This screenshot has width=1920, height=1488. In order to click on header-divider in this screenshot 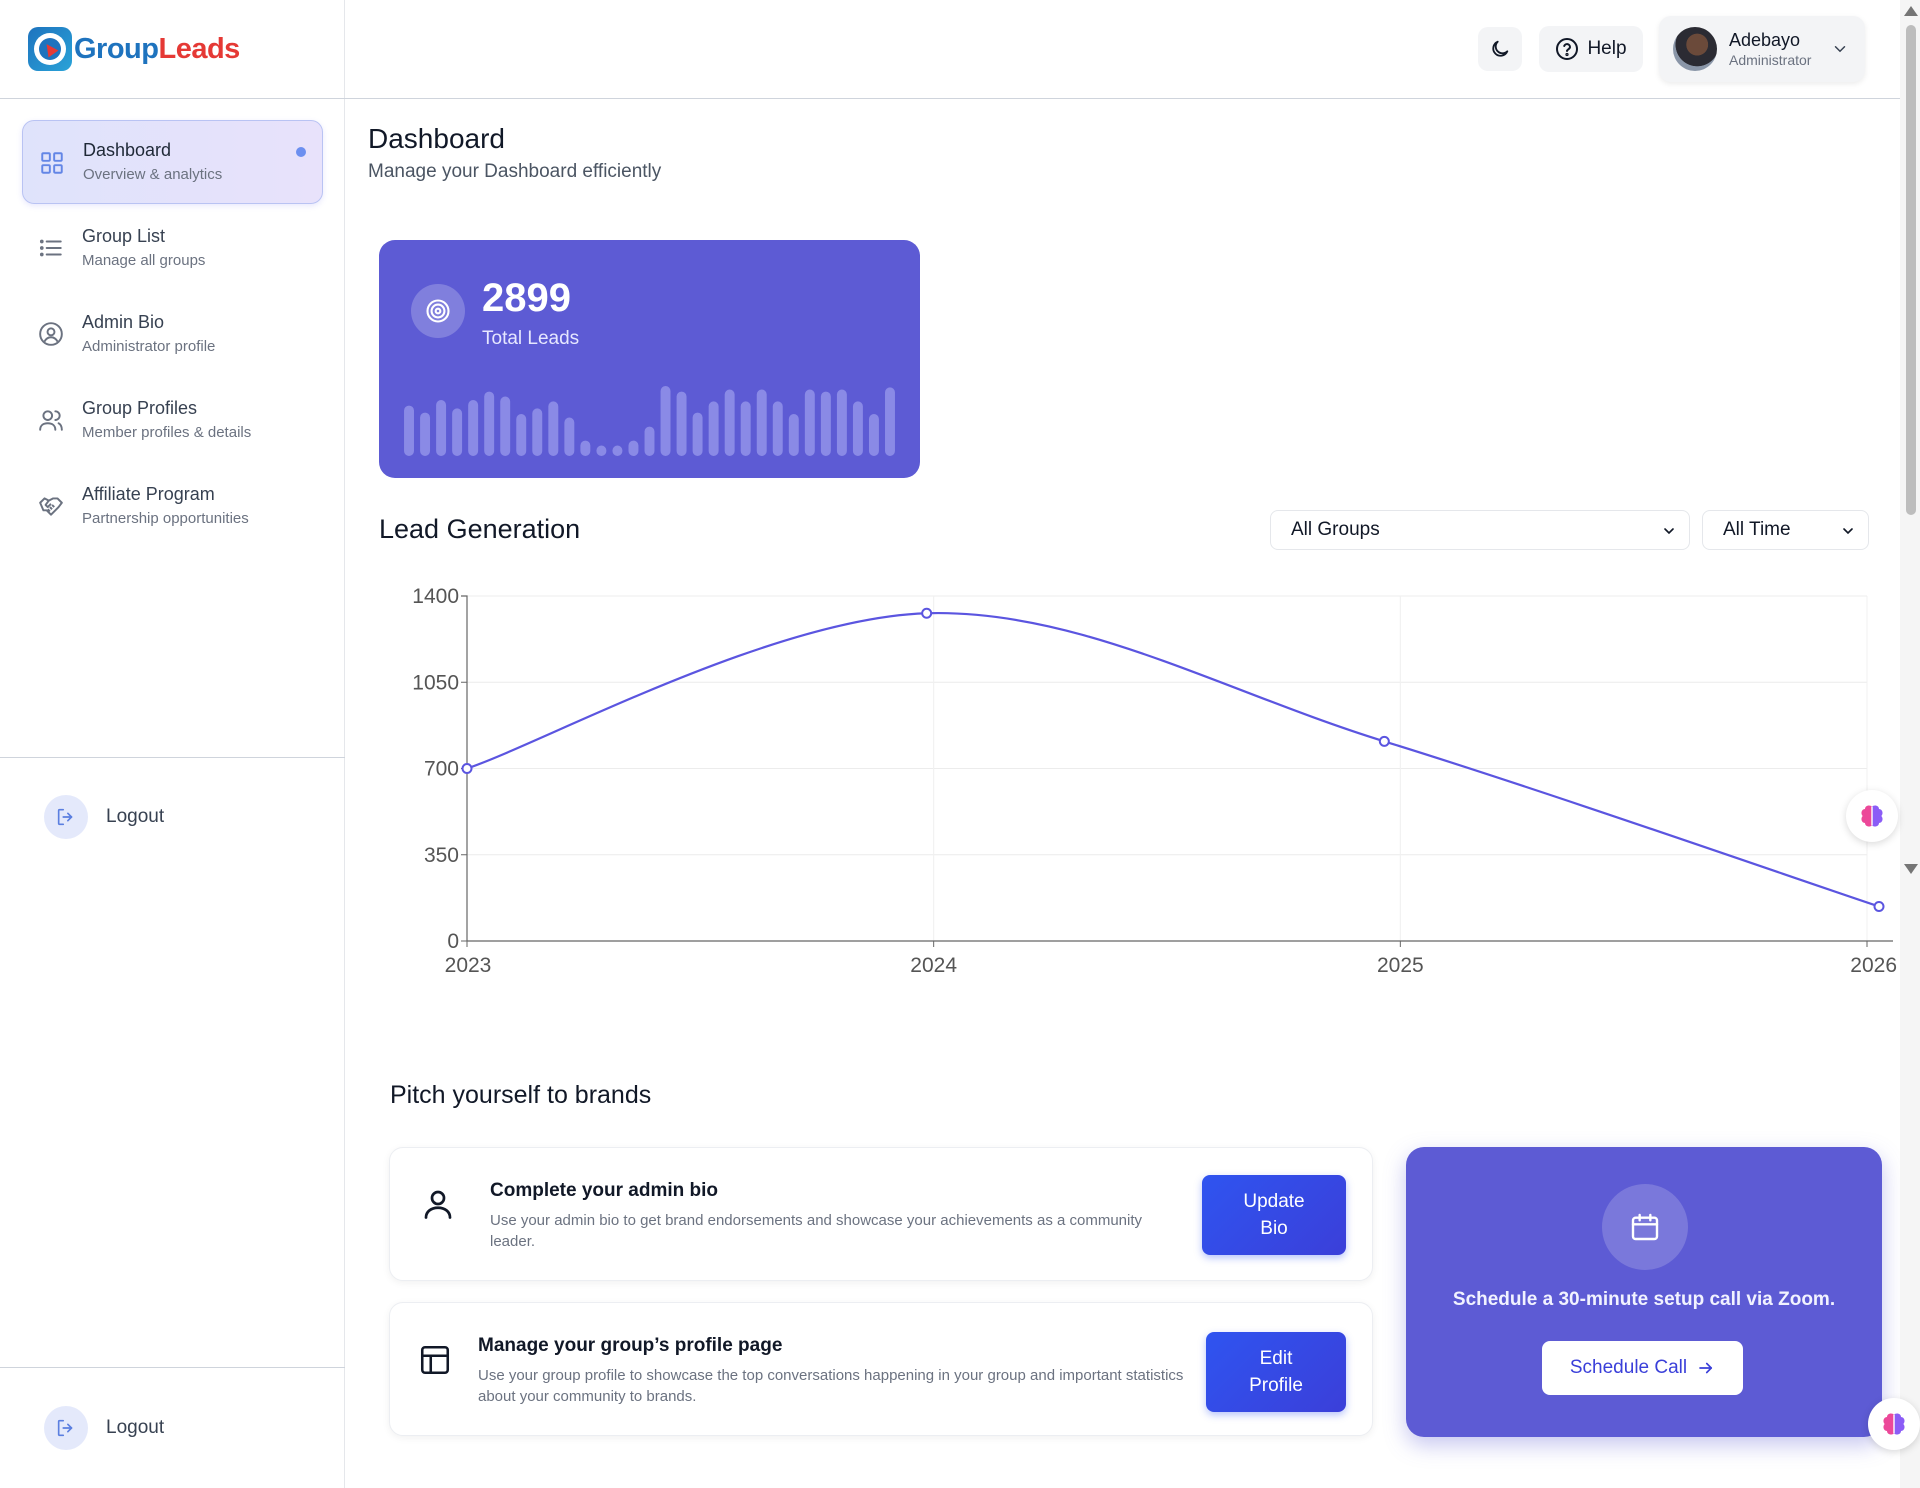, I will do `click(1122, 98)`.